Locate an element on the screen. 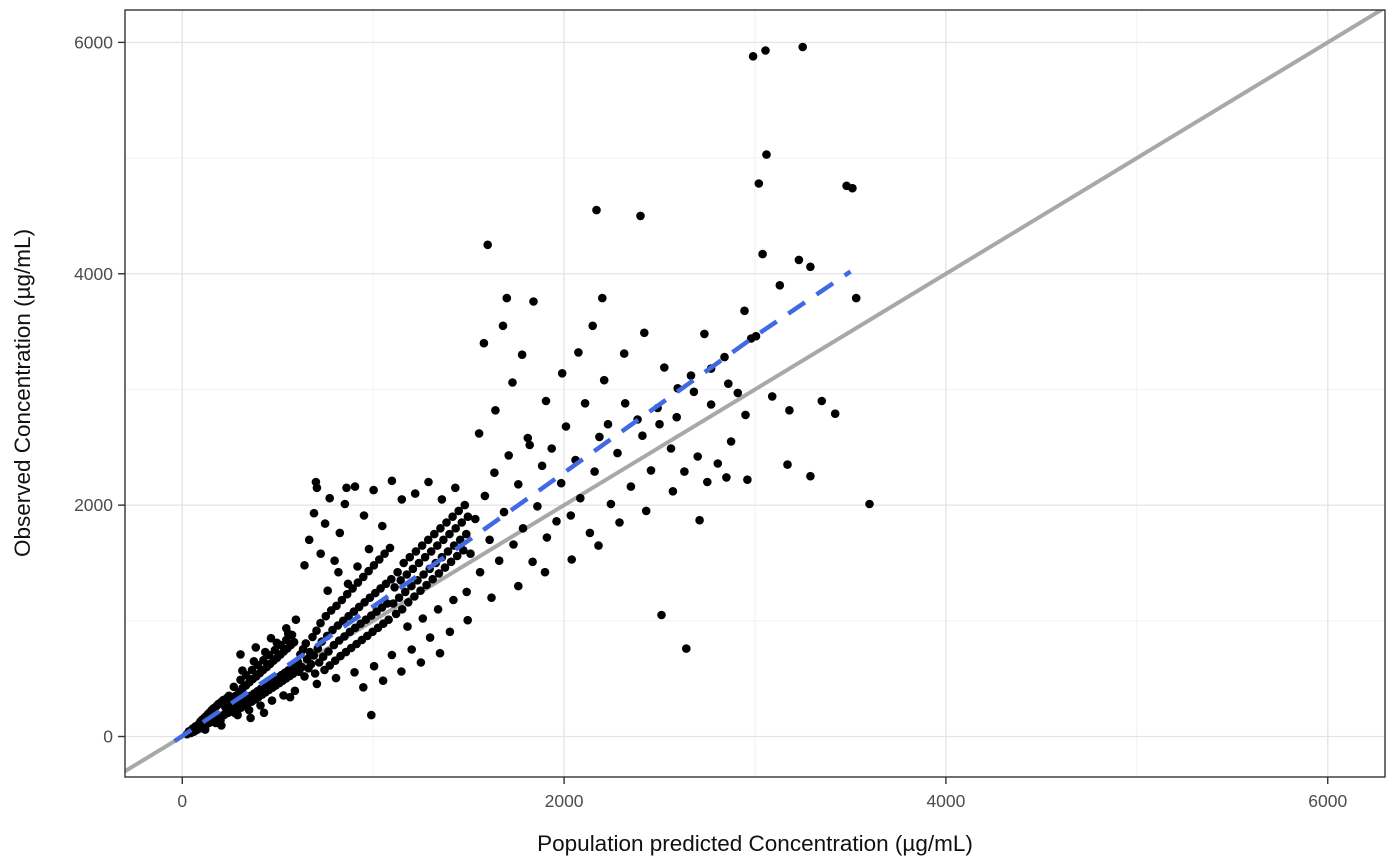 The height and width of the screenshot is (865, 1400). y-axis-title: Observed Concentration (µg/mL) is located at coordinates (22, 393).